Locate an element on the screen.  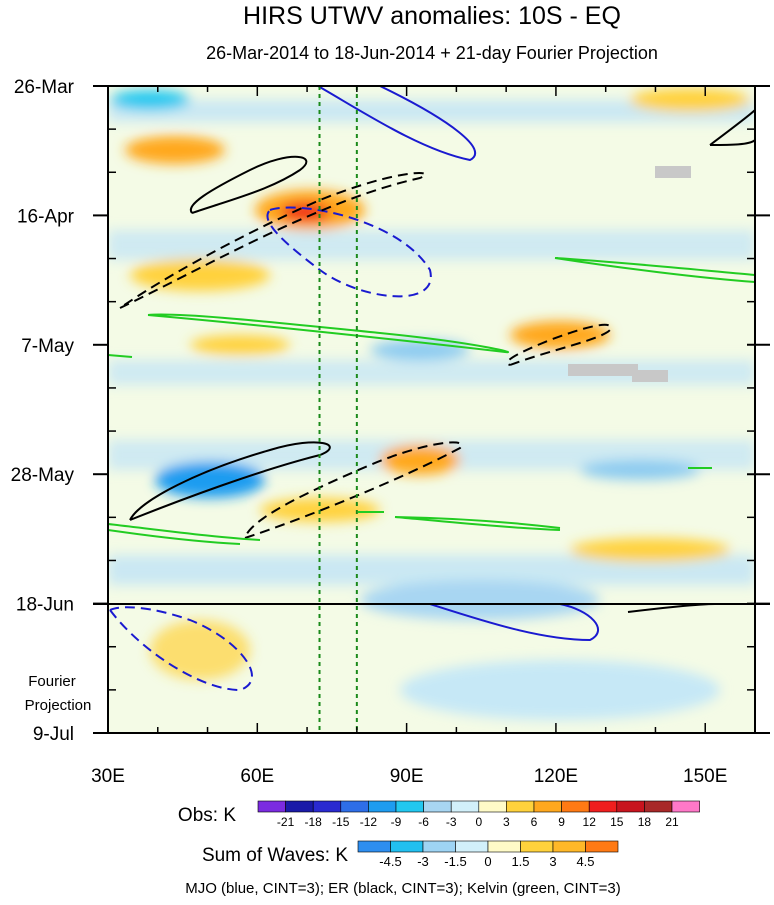
obs-legend-label: 0 is located at coordinates (478, 822).